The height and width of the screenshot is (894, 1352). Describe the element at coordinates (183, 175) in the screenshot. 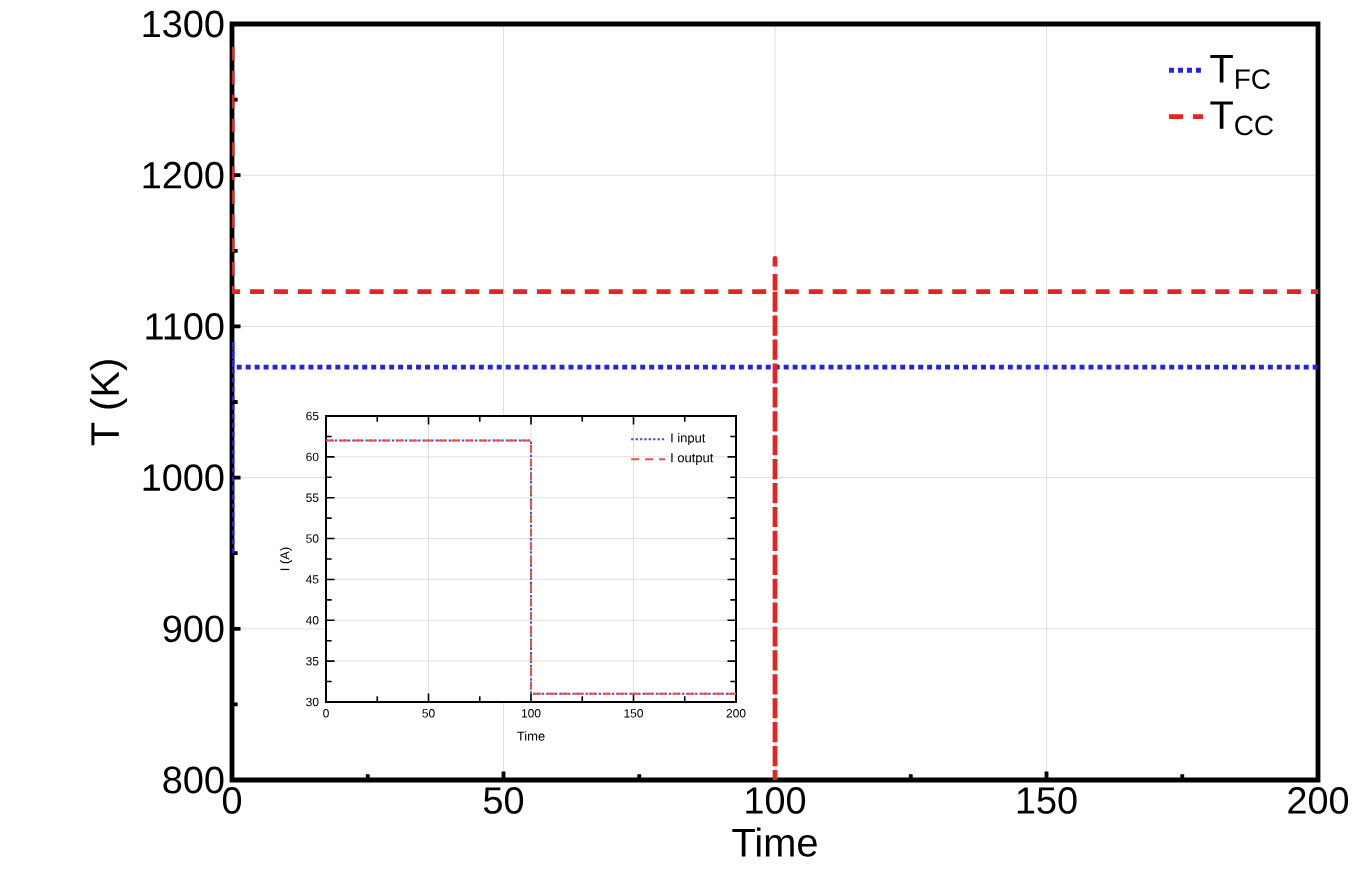

I see `y-tick-label: 1200` at that location.